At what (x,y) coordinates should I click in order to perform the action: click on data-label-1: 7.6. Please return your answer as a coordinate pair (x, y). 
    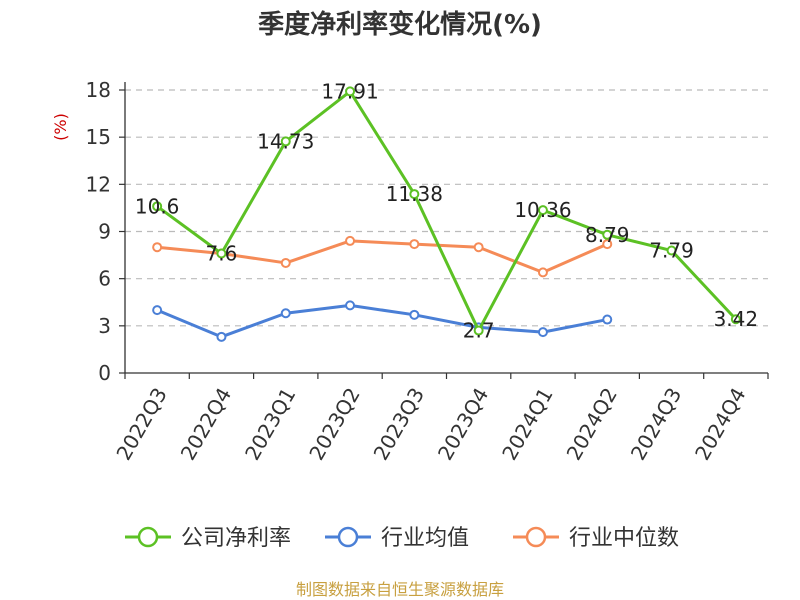
    Looking at the image, I should click on (222, 254).